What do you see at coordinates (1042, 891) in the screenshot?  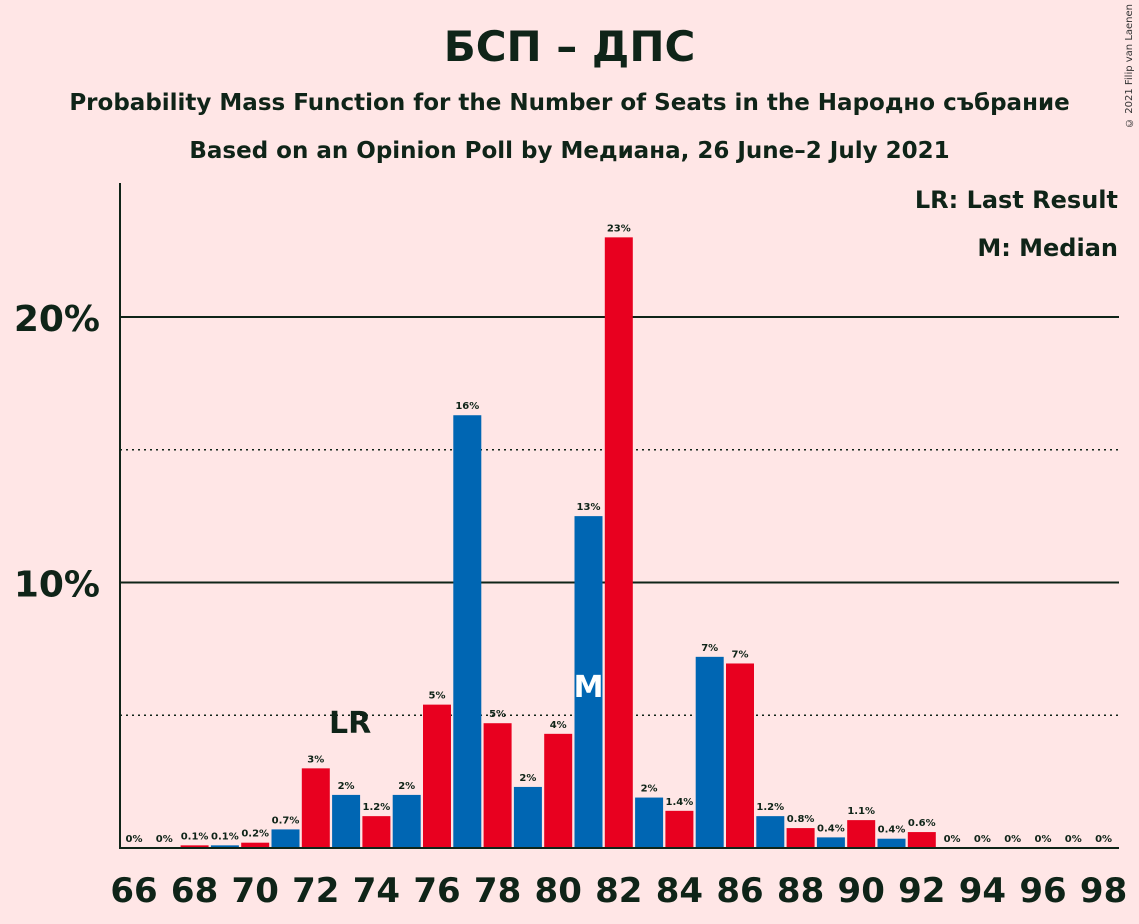 I see `x-tick-label: 96` at bounding box center [1042, 891].